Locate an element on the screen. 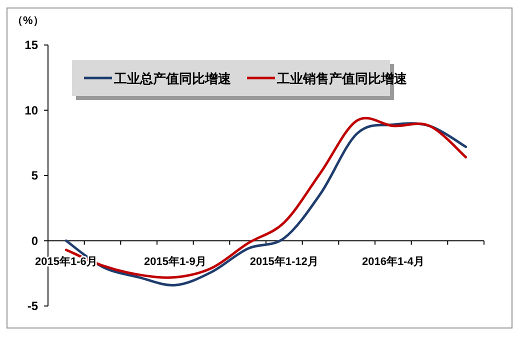 This screenshot has width=520, height=339. y-tick-label: -5 is located at coordinates (32, 306).